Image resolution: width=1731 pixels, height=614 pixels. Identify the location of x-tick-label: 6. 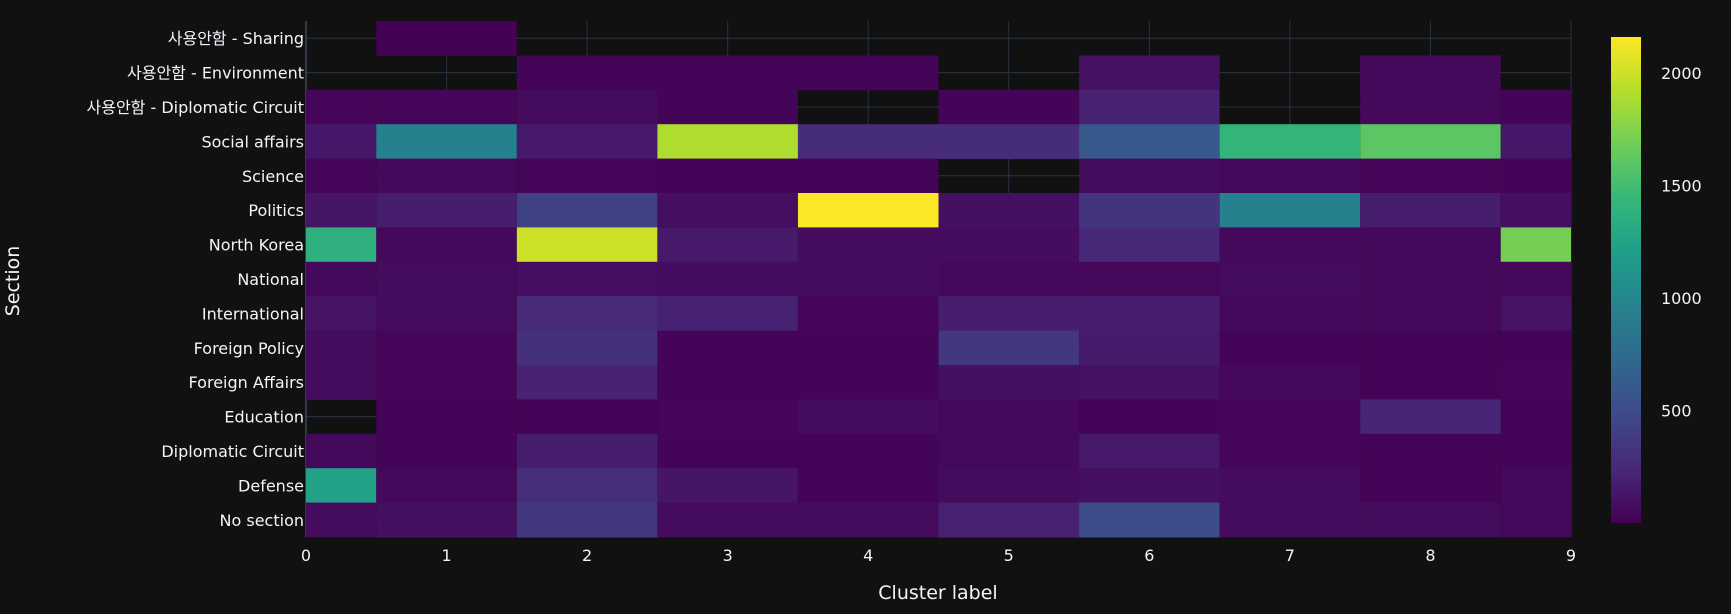
(1149, 555).